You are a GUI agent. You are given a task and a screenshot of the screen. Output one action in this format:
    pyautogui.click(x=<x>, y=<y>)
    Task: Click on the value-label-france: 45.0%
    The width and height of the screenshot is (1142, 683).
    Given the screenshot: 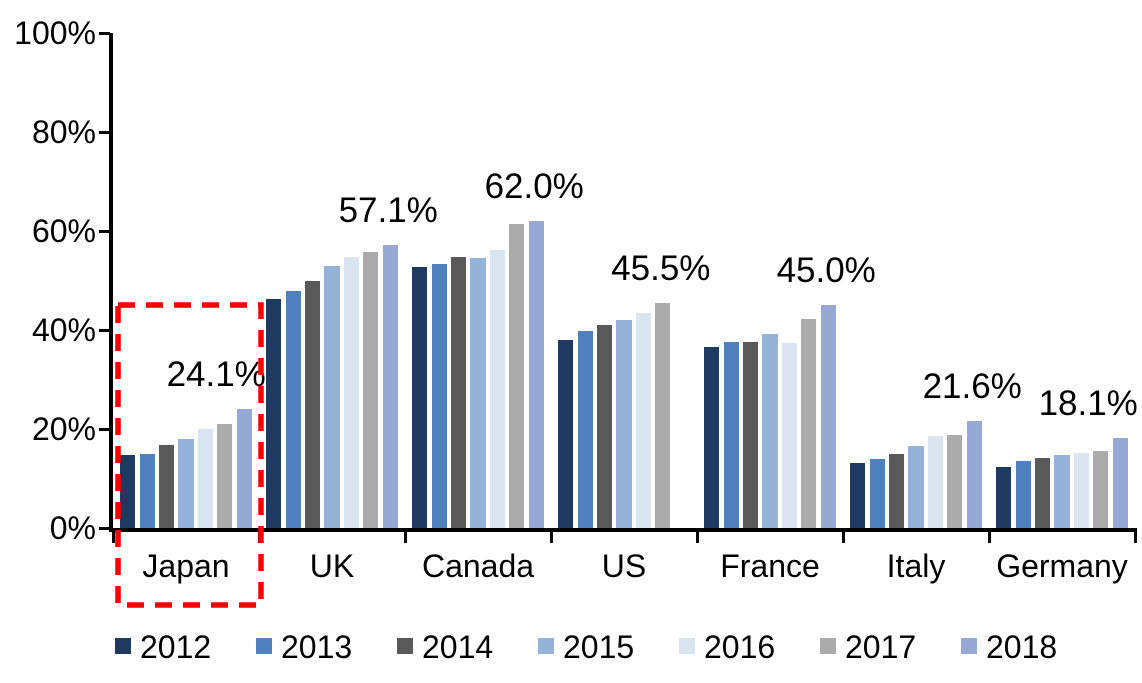 What is the action you would take?
    pyautogui.click(x=826, y=271)
    